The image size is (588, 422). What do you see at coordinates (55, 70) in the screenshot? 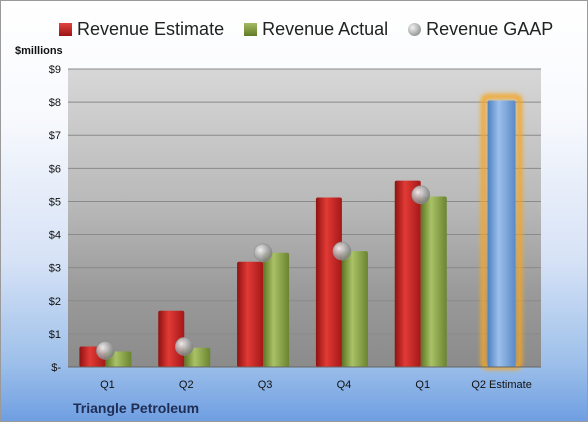
I see `y-tick-label: $9` at bounding box center [55, 70].